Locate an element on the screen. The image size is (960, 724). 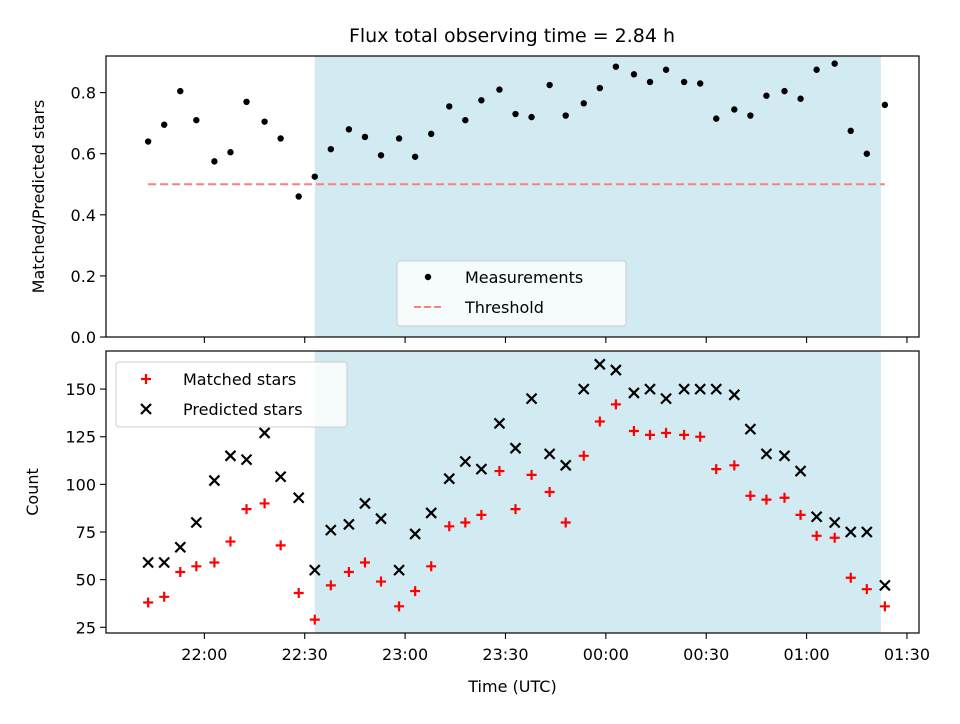
x-tick-label: 01:00 is located at coordinates (807, 654).